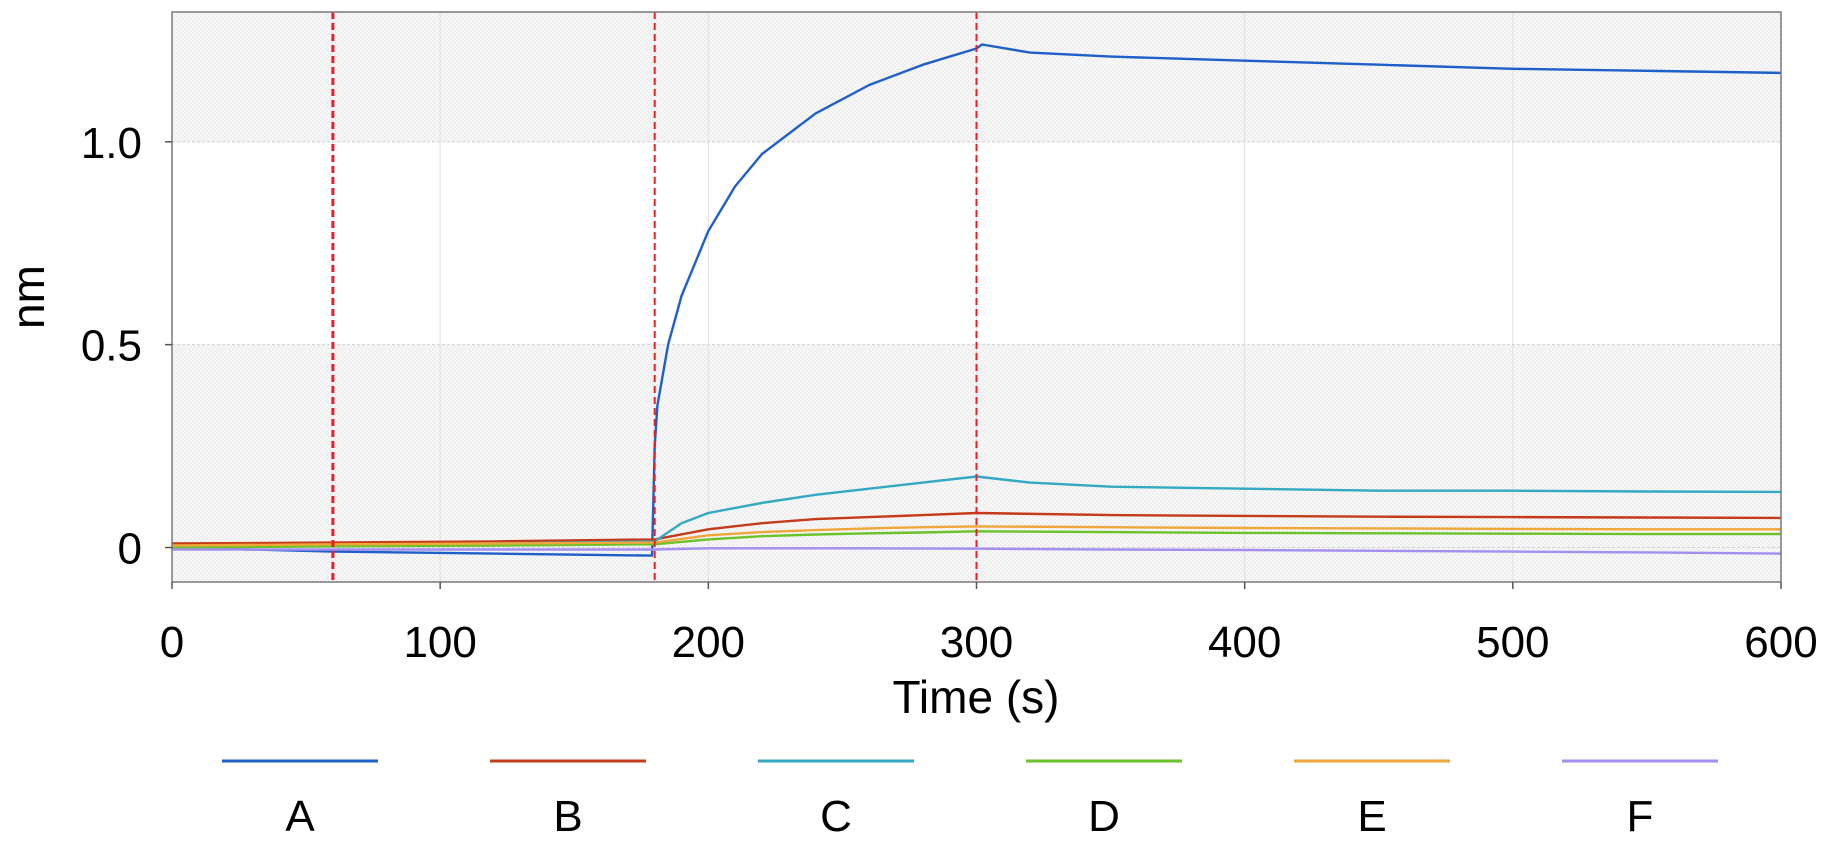 The width and height of the screenshot is (1835, 858). Describe the element at coordinates (111, 346) in the screenshot. I see `y-tick-label: 0.5` at that location.